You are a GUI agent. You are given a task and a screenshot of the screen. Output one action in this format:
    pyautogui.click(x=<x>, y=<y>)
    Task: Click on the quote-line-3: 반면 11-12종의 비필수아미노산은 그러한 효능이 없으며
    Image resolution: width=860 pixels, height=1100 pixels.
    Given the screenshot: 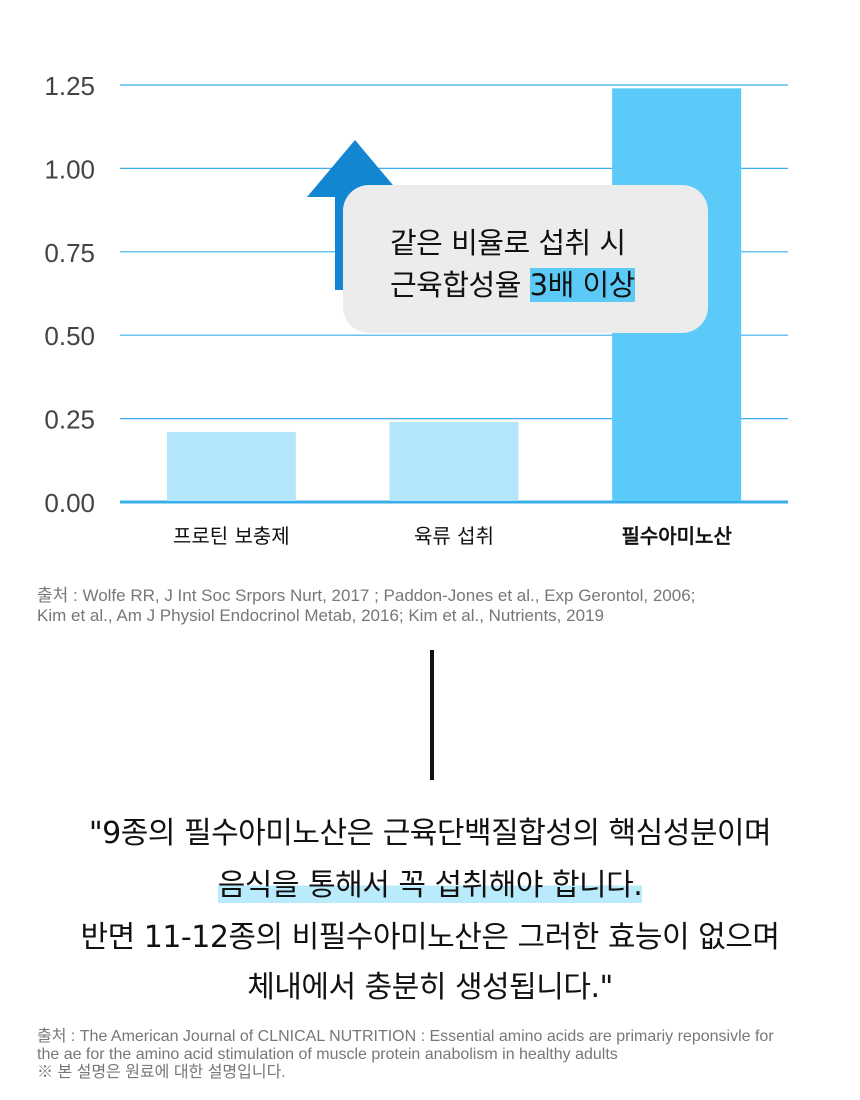 What is the action you would take?
    pyautogui.click(x=430, y=937)
    